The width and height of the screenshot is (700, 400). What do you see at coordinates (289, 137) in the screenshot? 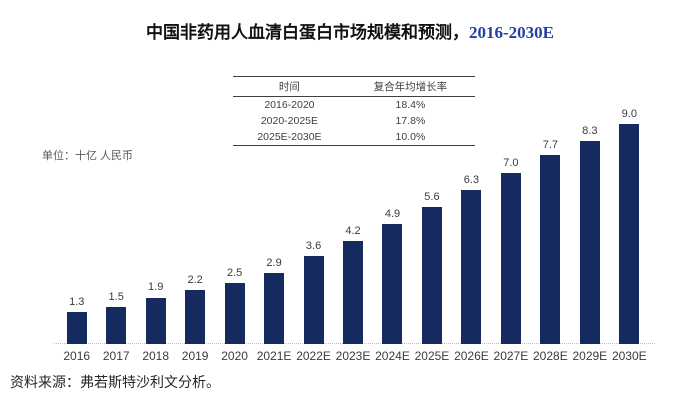
I see `period-cell: 2025E-2030E` at bounding box center [289, 137].